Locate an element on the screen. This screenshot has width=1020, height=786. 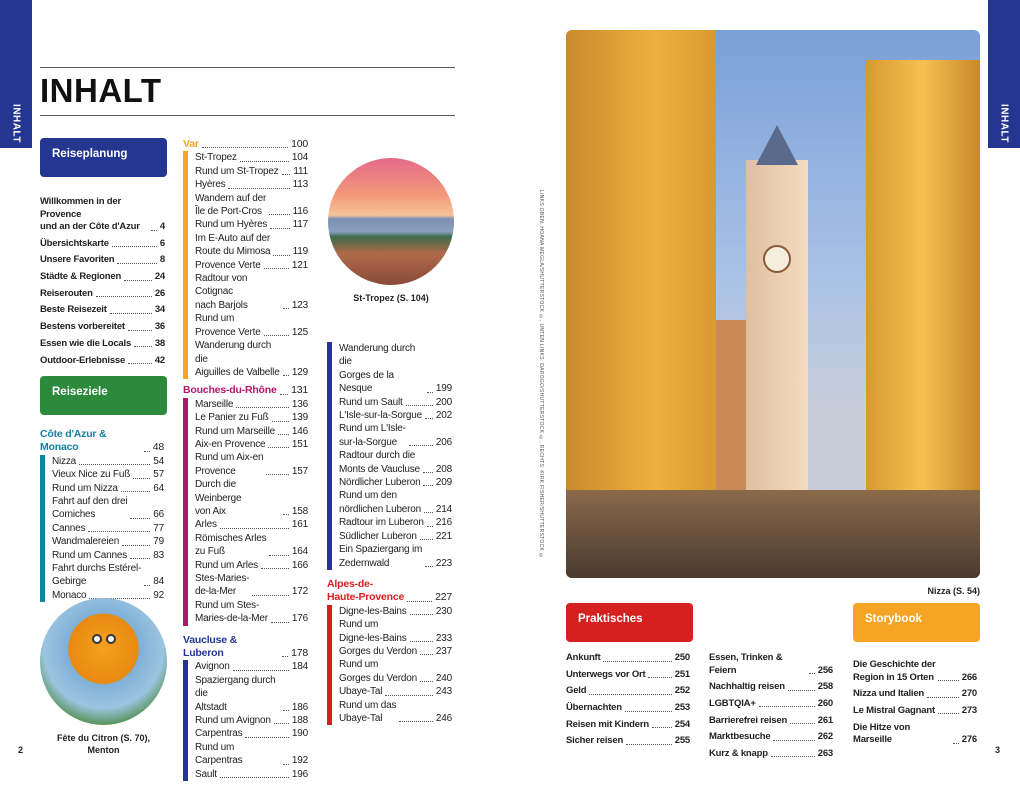
toc-entry: Rund um den nördlichen Luberon 214 is located at coordinates (395, 502).